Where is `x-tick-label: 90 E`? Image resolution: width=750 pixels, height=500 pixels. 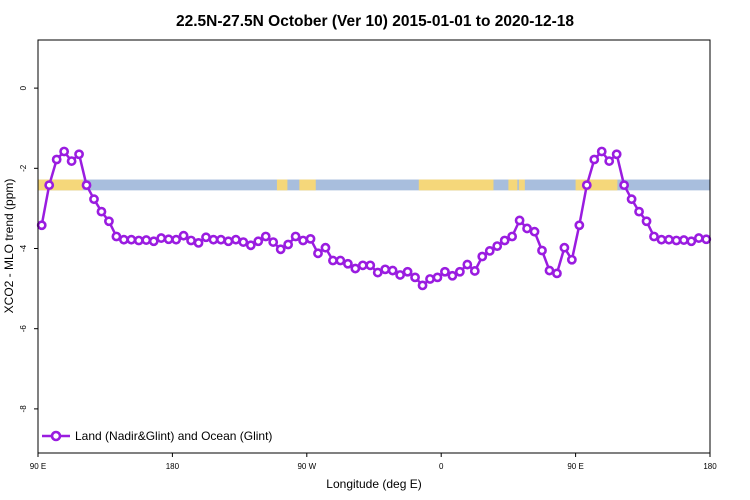
x-tick-label: 90 E is located at coordinates (38, 466).